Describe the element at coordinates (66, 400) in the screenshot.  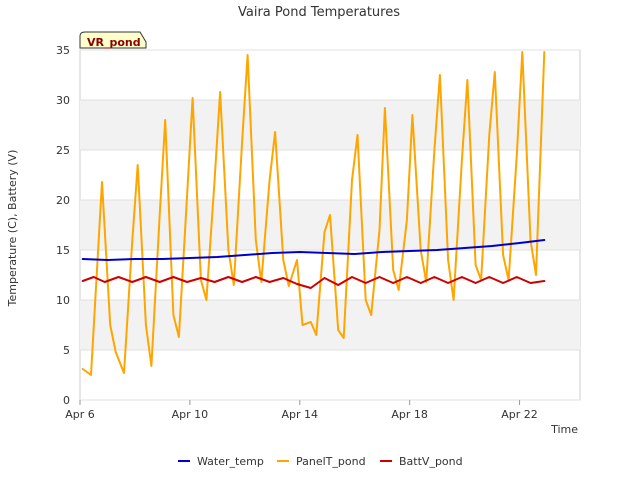
I see `y-tick-label: 0` at that location.